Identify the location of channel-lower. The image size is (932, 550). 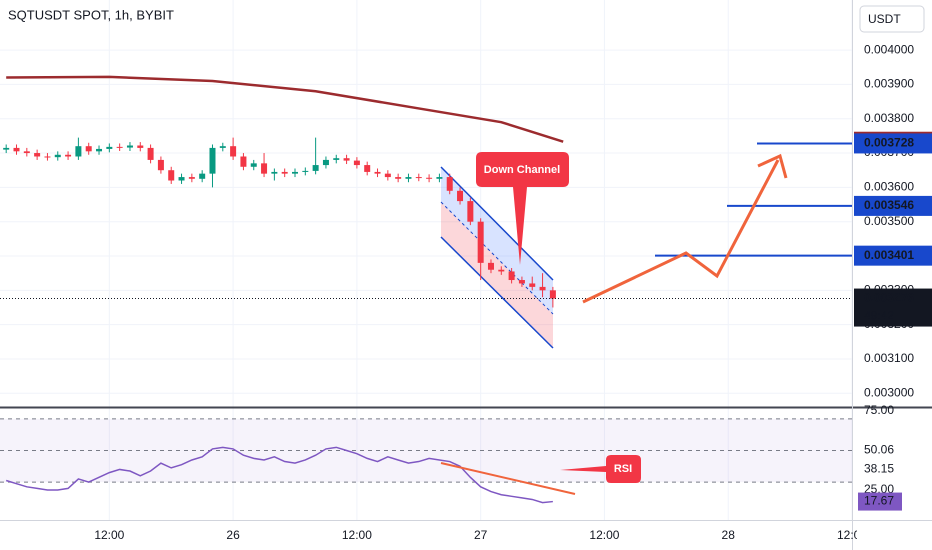
(497, 292).